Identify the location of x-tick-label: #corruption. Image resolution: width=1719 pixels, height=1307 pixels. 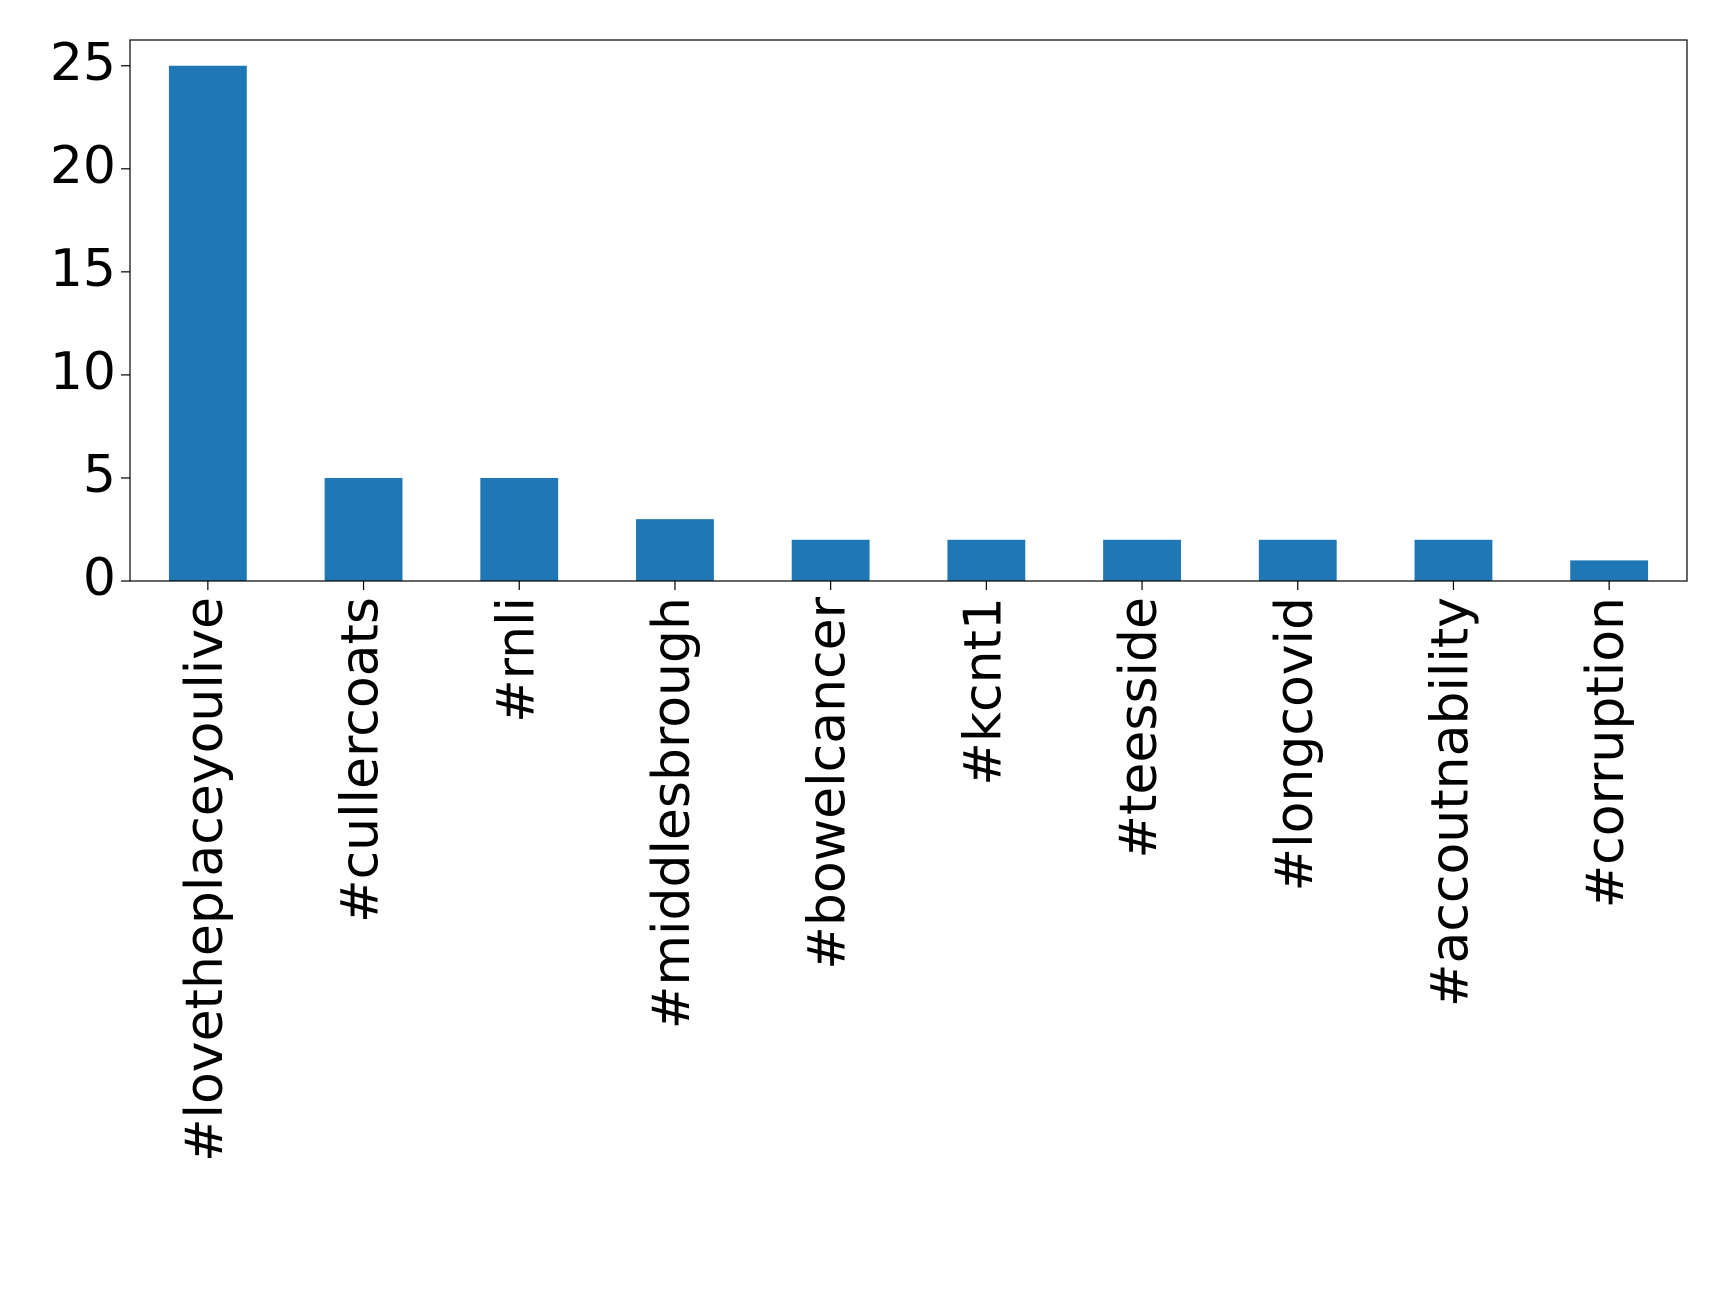
(1606, 752).